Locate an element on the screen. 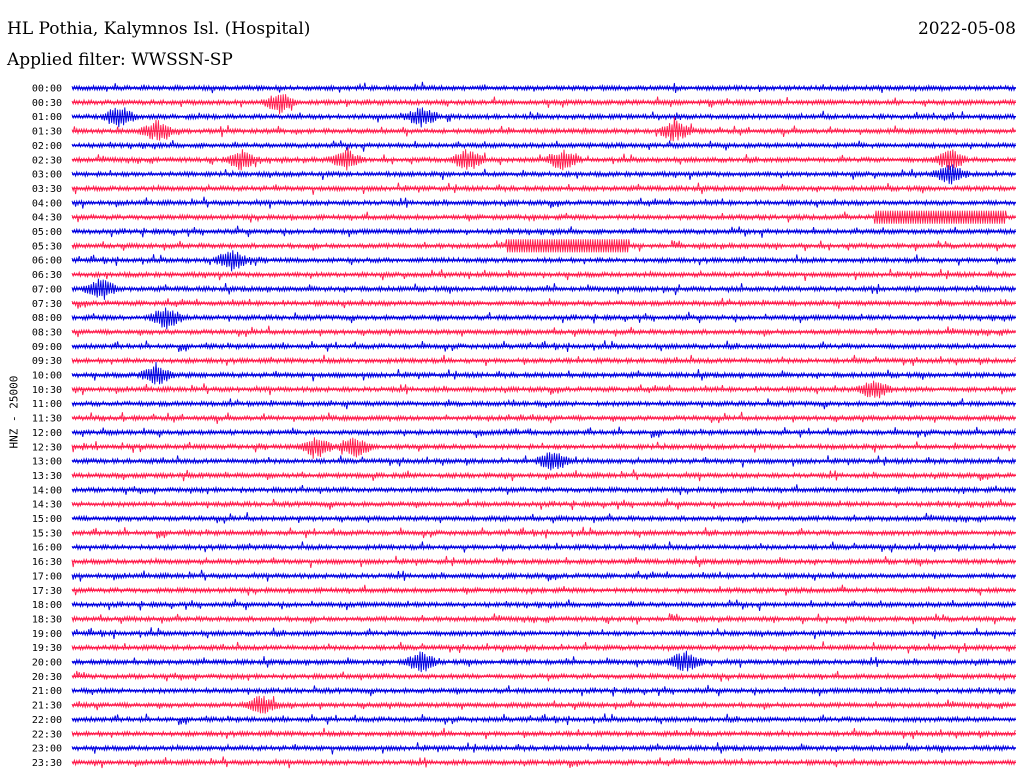 The height and width of the screenshot is (780, 1024). time-tick-label: 12:30 is located at coordinates (47, 447).